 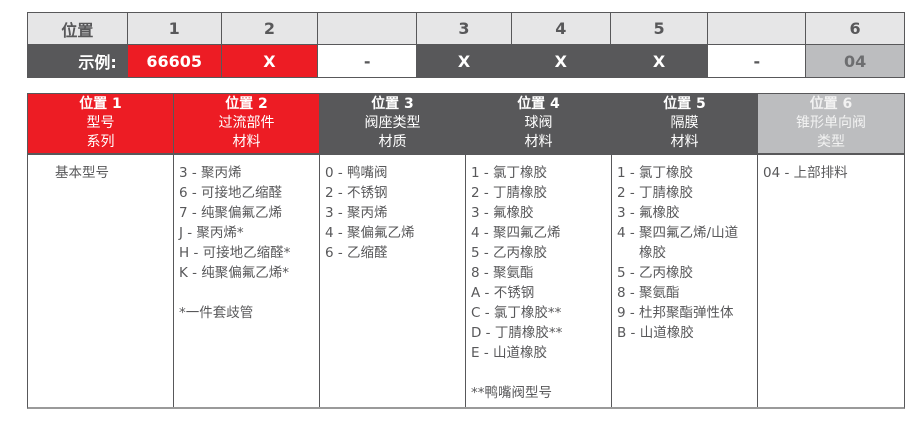 What do you see at coordinates (516, 313) in the screenshot?
I see `option-item: C - 氯丁橡胶**` at bounding box center [516, 313].